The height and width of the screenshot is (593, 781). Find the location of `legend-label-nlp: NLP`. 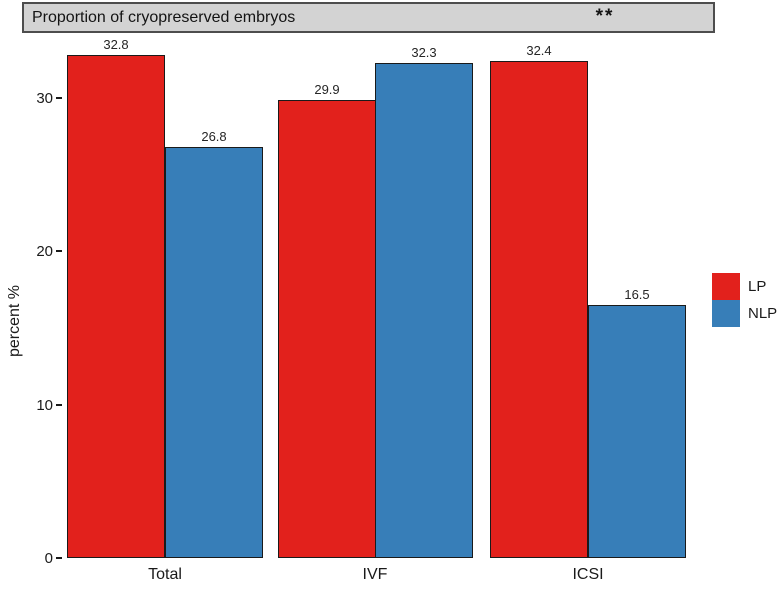

legend-label-nlp: NLP is located at coordinates (763, 313).